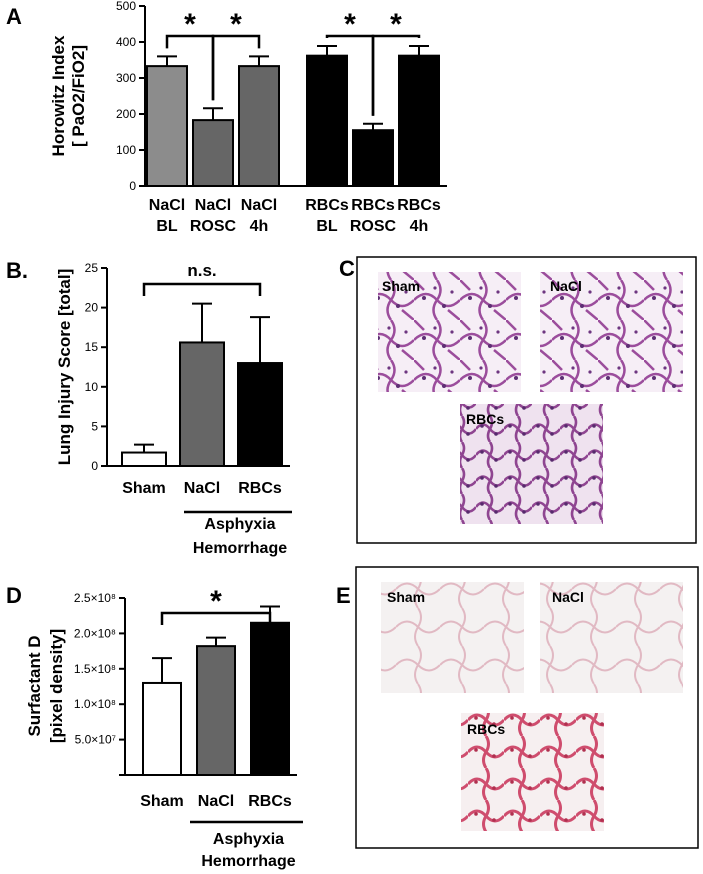 The height and width of the screenshot is (874, 703). I want to click on chart-b-category-label: NaCl, so click(202, 488).